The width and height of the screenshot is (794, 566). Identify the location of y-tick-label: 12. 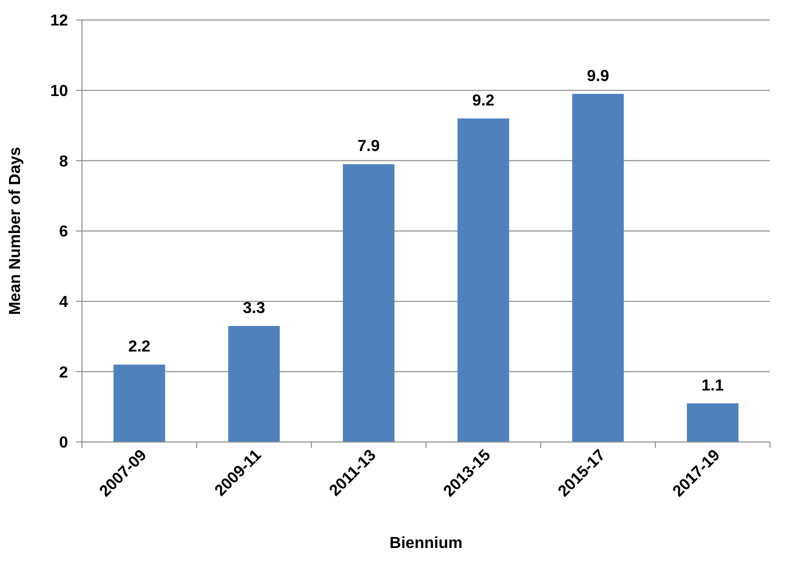
(59, 21).